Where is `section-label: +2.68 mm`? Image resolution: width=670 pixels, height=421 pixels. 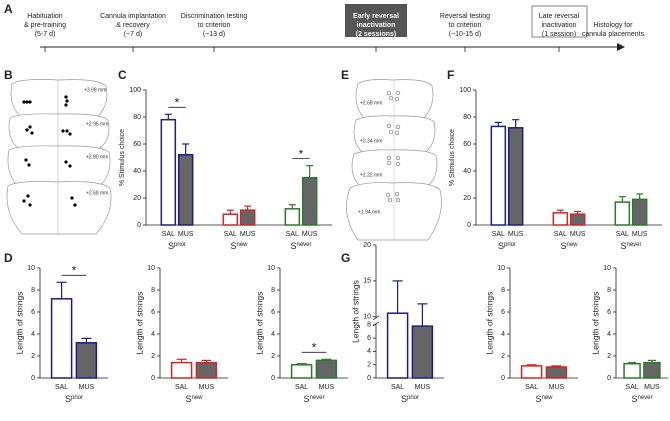 section-label: +2.68 mm is located at coordinates (371, 103).